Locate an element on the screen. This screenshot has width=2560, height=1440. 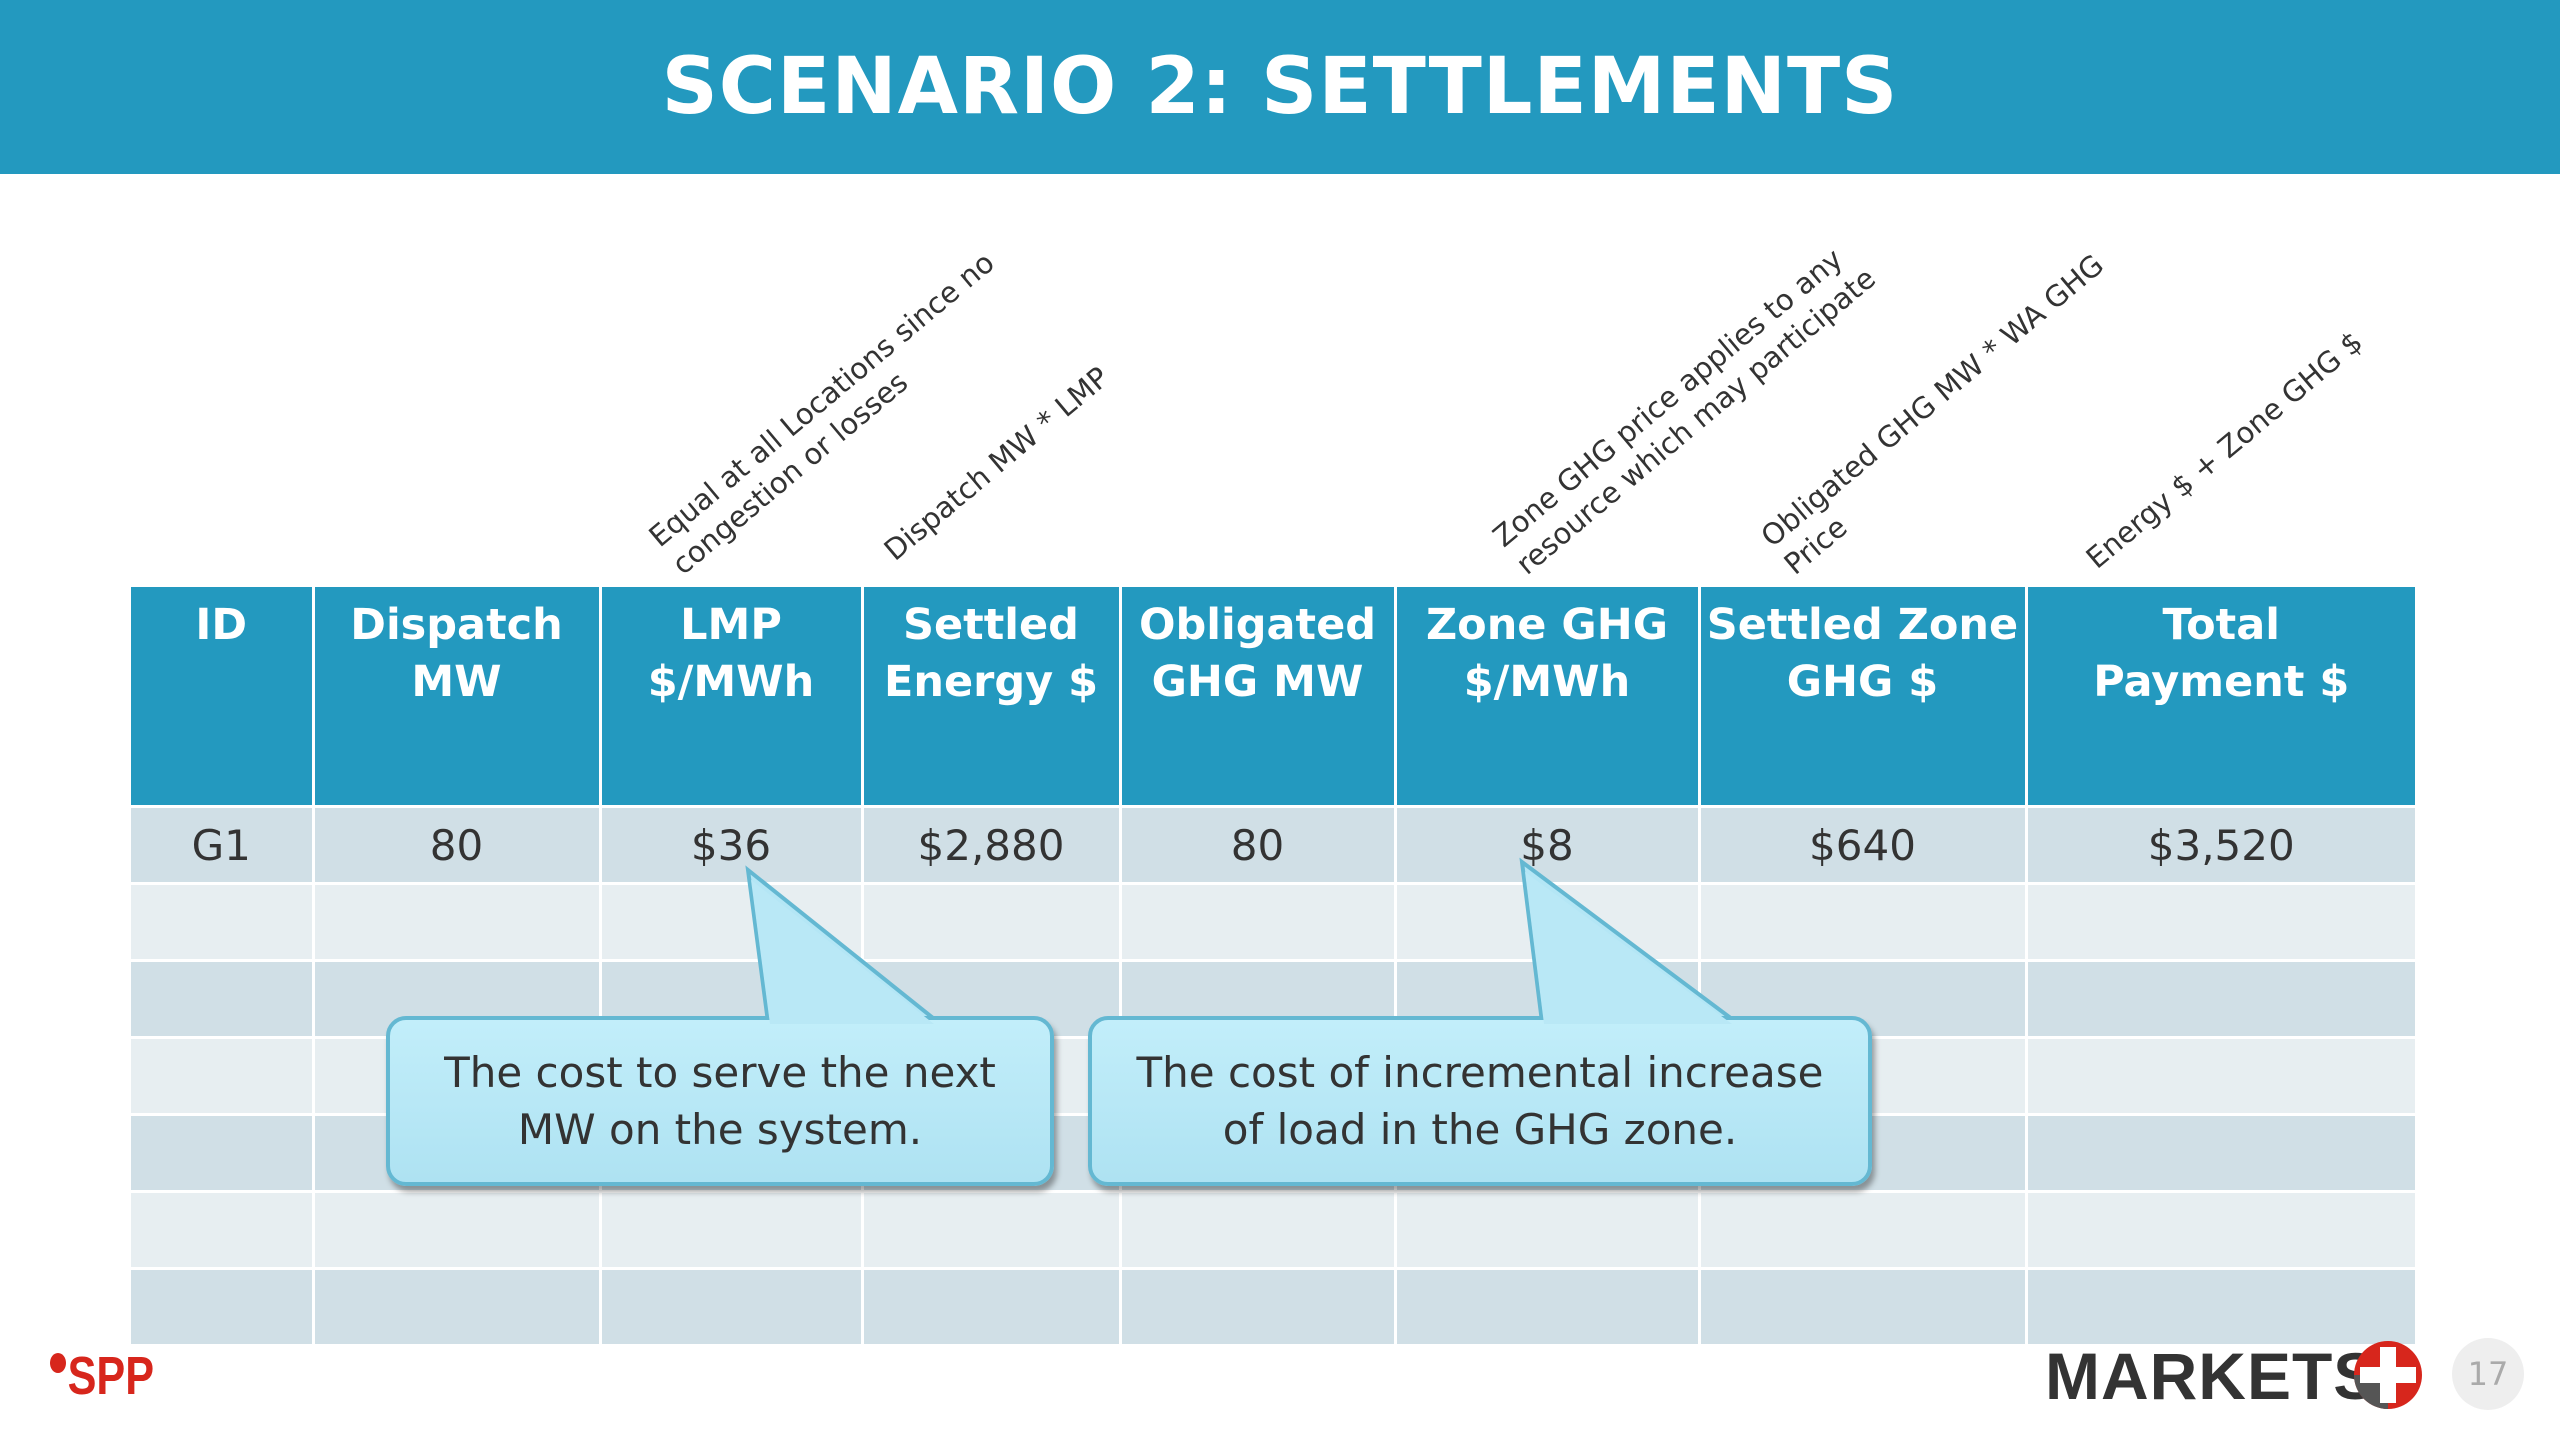
header-id: ID is located at coordinates (223, 697).